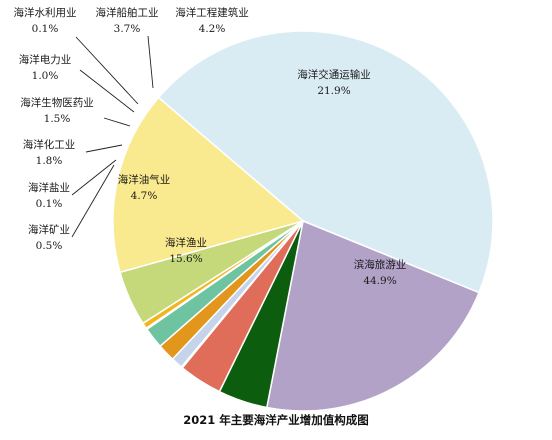 Image resolution: width=552 pixels, height=440 pixels. Describe the element at coordinates (45, 12) in the screenshot. I see `slice-5-label: 海洋水利用业` at that location.